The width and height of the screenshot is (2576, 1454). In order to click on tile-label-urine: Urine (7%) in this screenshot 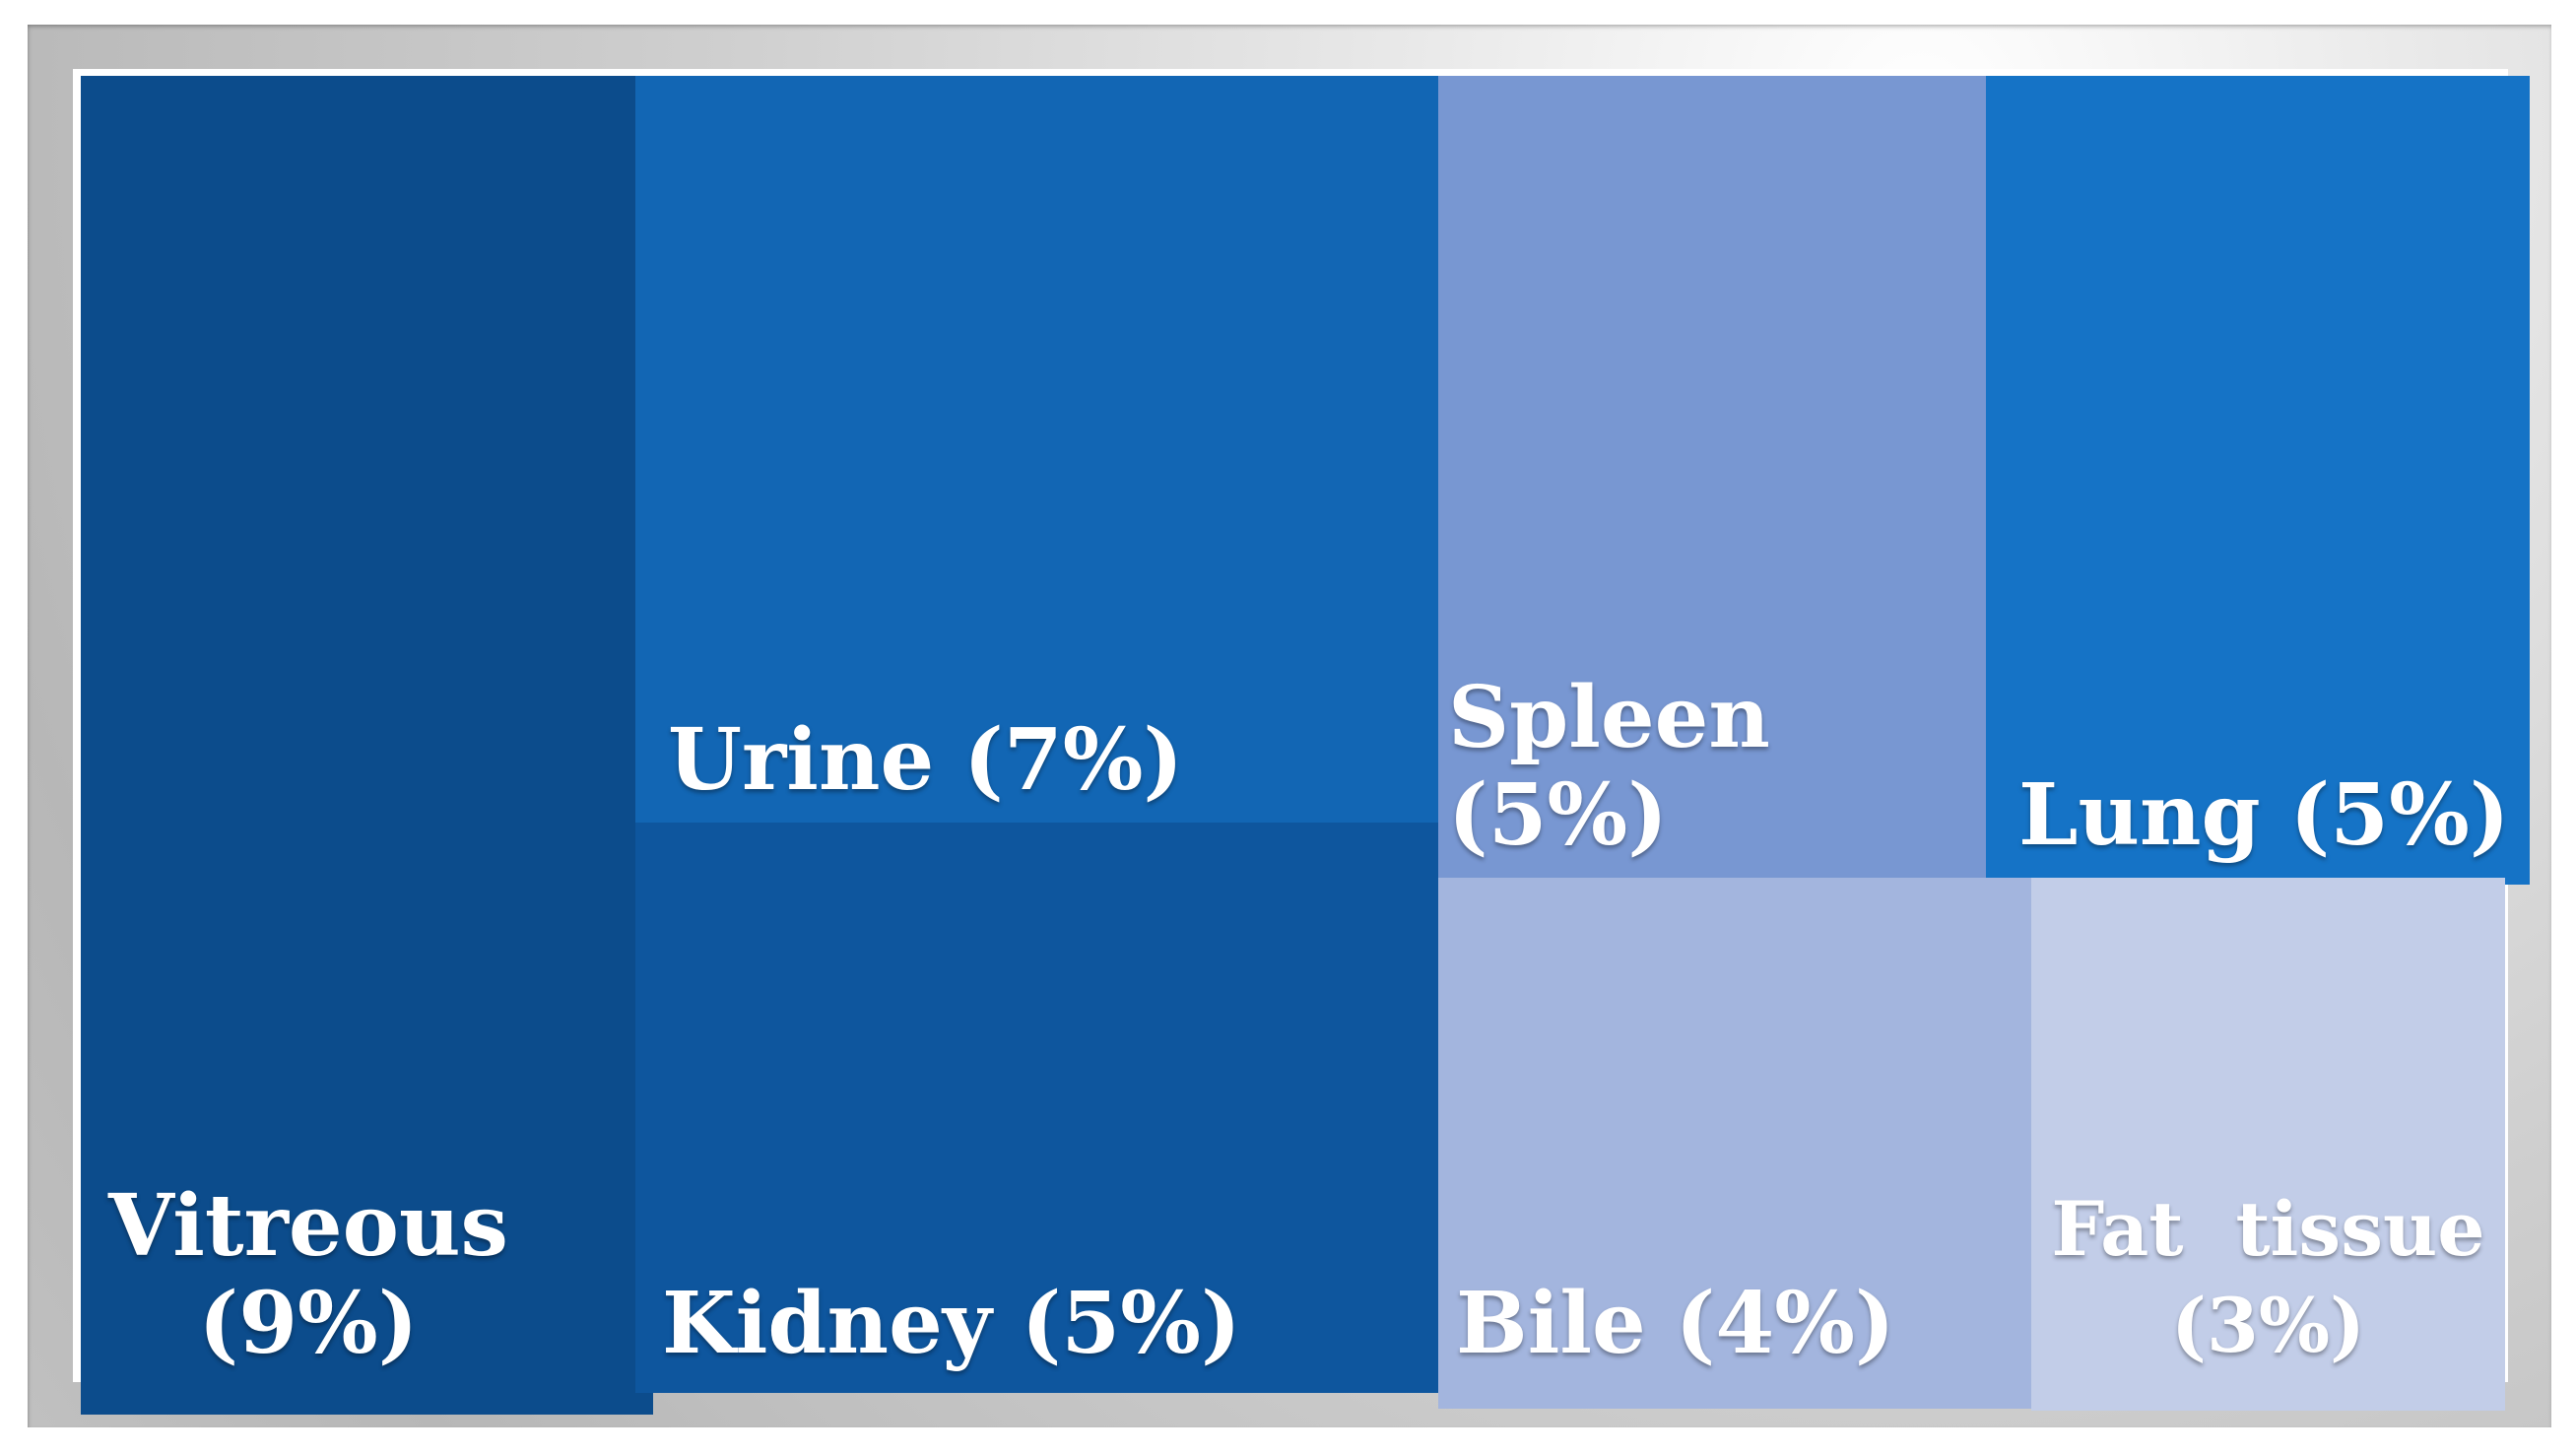, I will do `click(926, 760)`.